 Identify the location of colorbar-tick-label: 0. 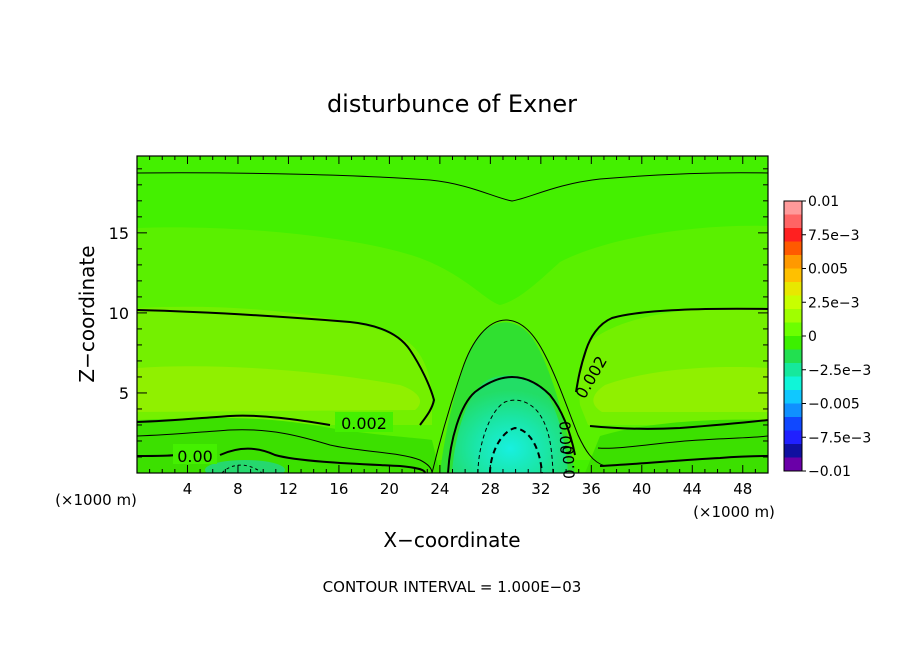
(812, 337).